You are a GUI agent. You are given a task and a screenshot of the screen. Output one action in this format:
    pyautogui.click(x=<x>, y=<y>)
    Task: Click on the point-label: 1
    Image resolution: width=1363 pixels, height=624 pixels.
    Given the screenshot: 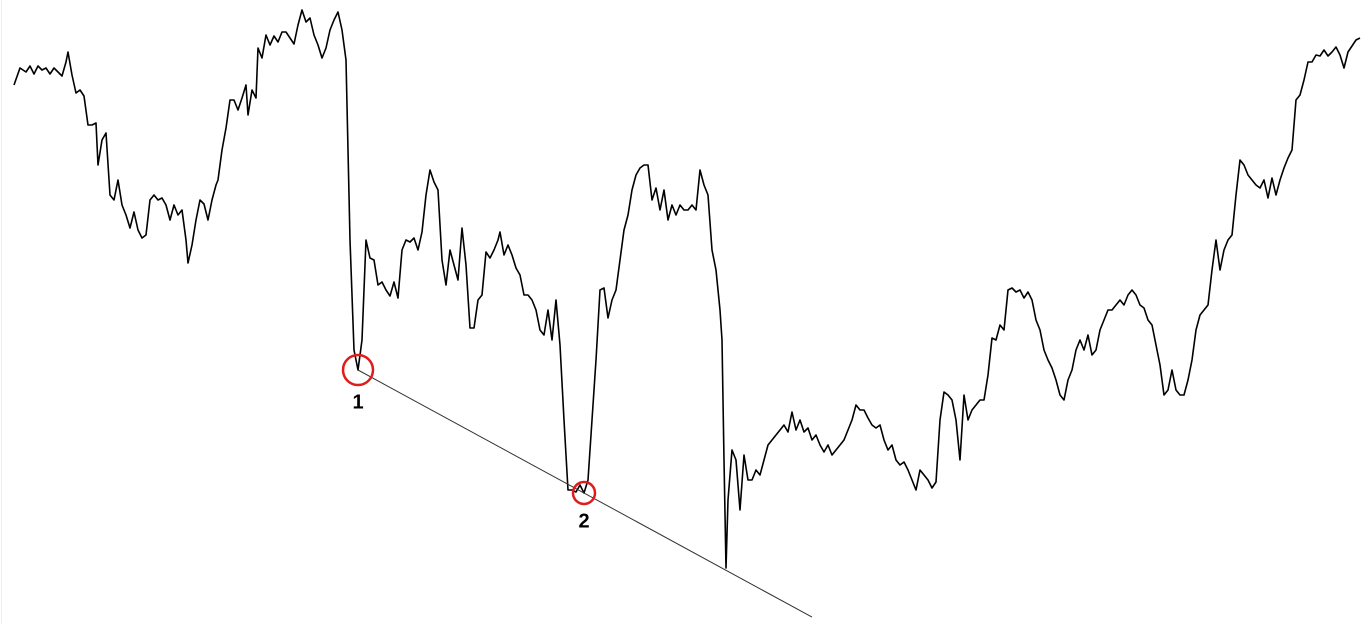 What is the action you would take?
    pyautogui.click(x=357, y=402)
    